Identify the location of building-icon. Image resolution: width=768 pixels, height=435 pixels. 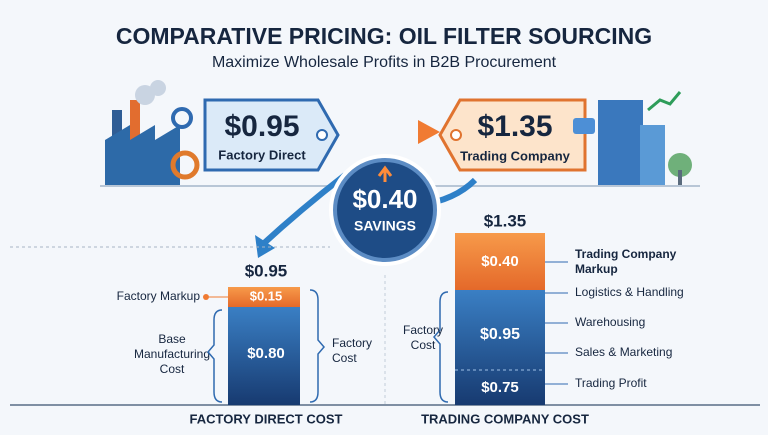
(632, 138).